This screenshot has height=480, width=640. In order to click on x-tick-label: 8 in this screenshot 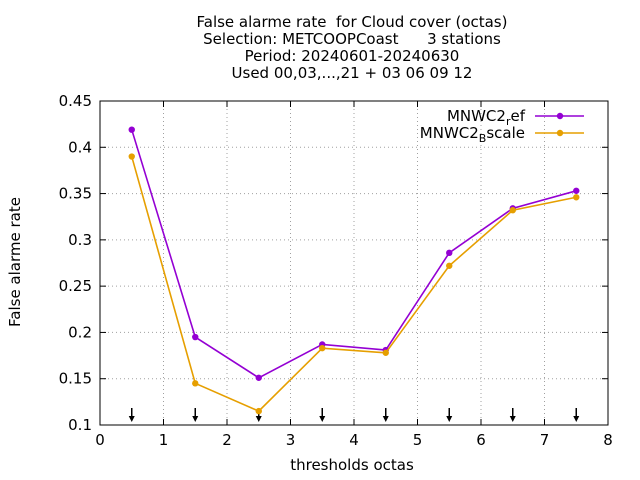, I will do `click(608, 440)`.